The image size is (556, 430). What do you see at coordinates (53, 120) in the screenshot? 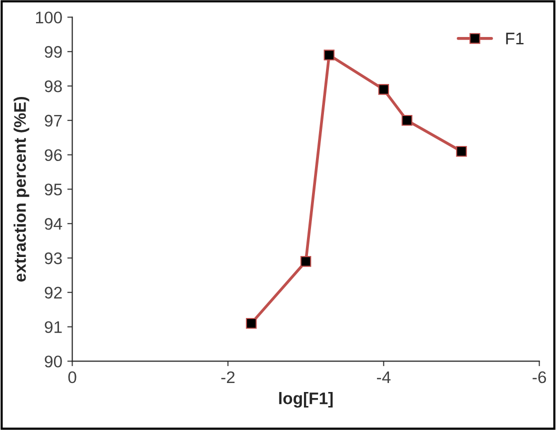
I see `y-tick-label: 97` at bounding box center [53, 120].